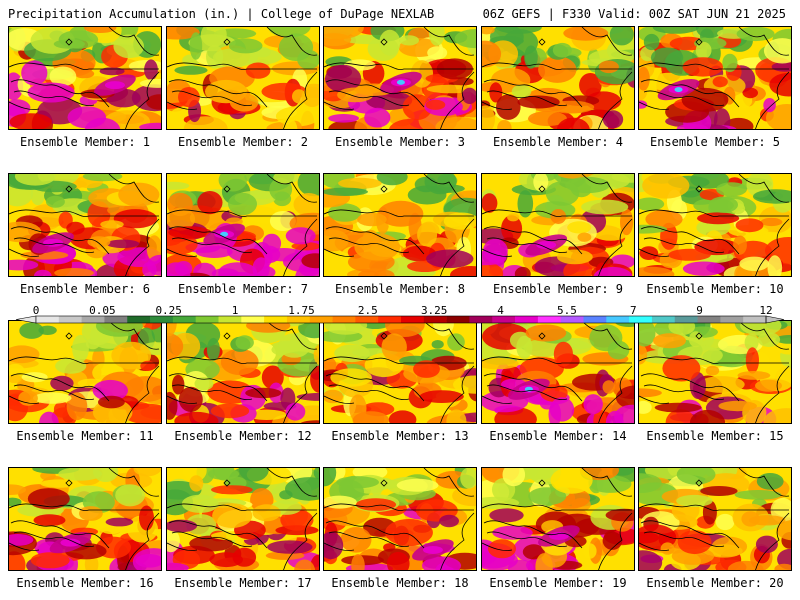 This screenshot has height=600, width=800. What do you see at coordinates (85, 436) in the screenshot?
I see `ensemble-member-label: Ensemble Member: 11` at bounding box center [85, 436].